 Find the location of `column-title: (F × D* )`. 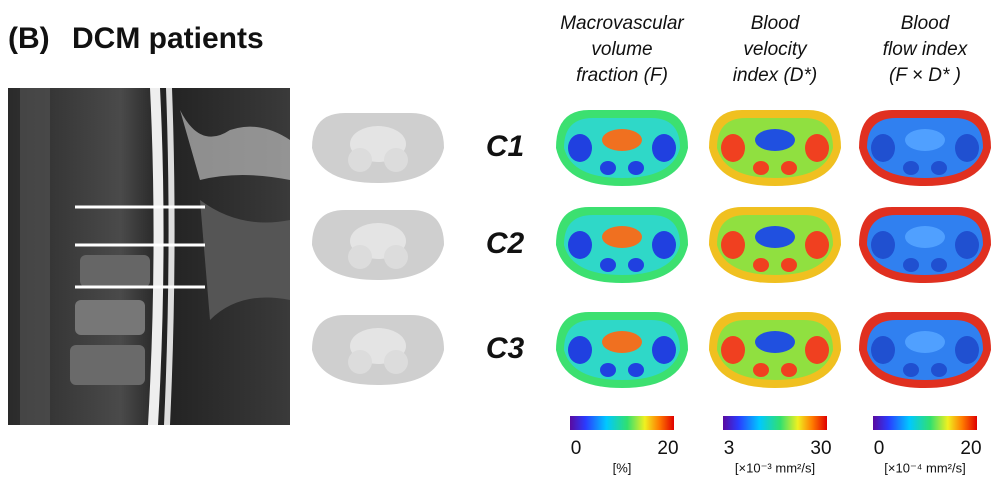

column-title: (F × D* ) is located at coordinates (925, 75).